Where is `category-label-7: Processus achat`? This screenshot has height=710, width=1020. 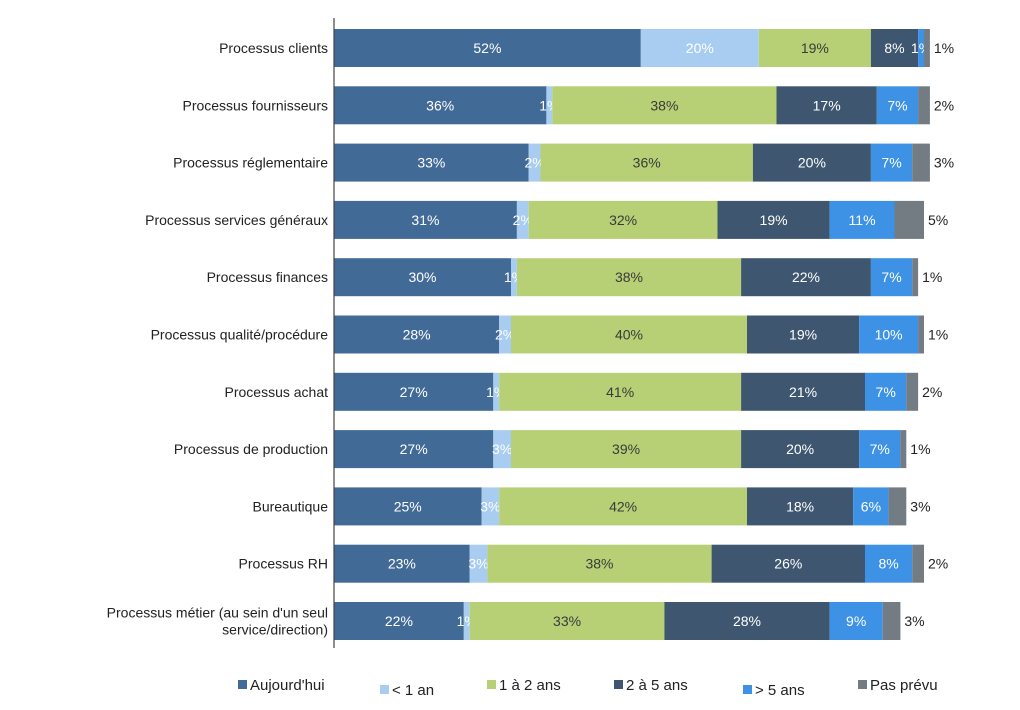
category-label-7: Processus achat is located at coordinates (277, 392).